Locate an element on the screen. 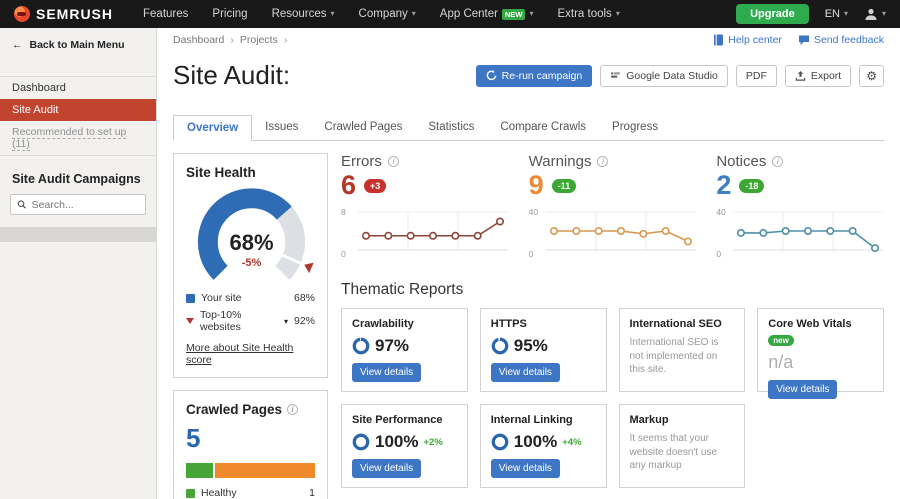 The width and height of the screenshot is (900, 499). site-health-gauge: 68% -5% is located at coordinates (250, 235).